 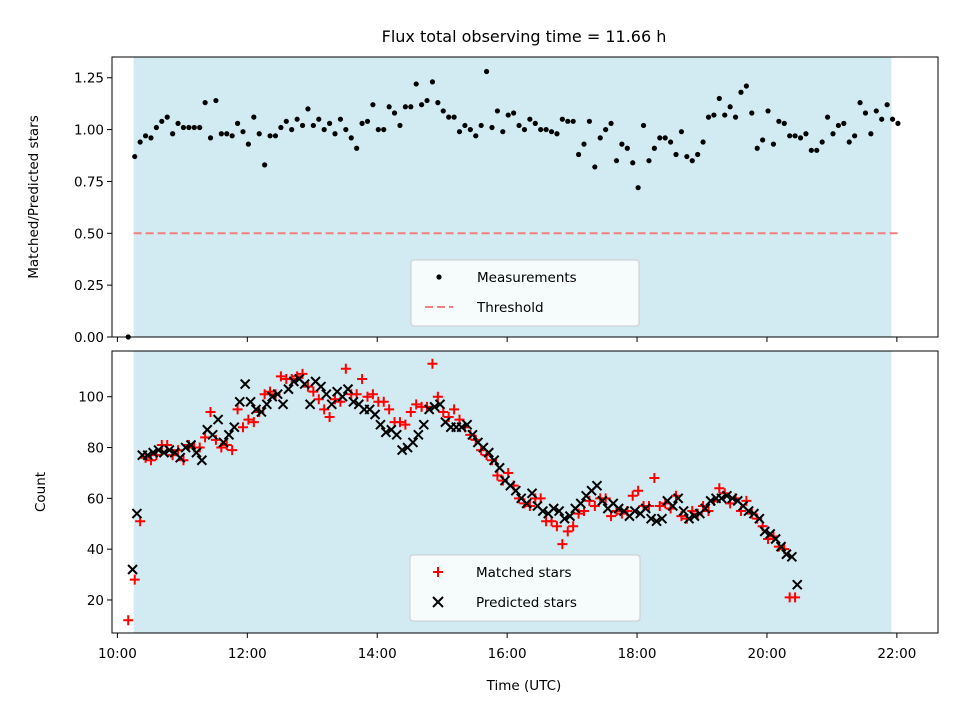 I want to click on x-tick-label: 18:00, so click(x=637, y=654).